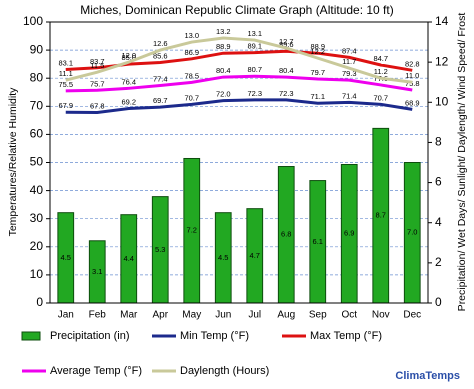 This screenshot has height=389, width=474. What do you see at coordinates (318, 241) in the screenshot?
I see `bar-label: 6.1` at bounding box center [318, 241].